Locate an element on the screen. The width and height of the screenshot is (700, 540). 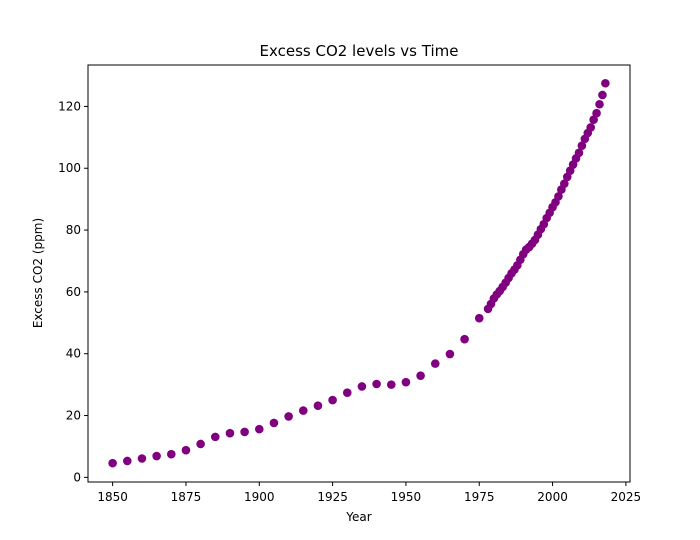
x-tick-label: 1950 is located at coordinates (406, 497).